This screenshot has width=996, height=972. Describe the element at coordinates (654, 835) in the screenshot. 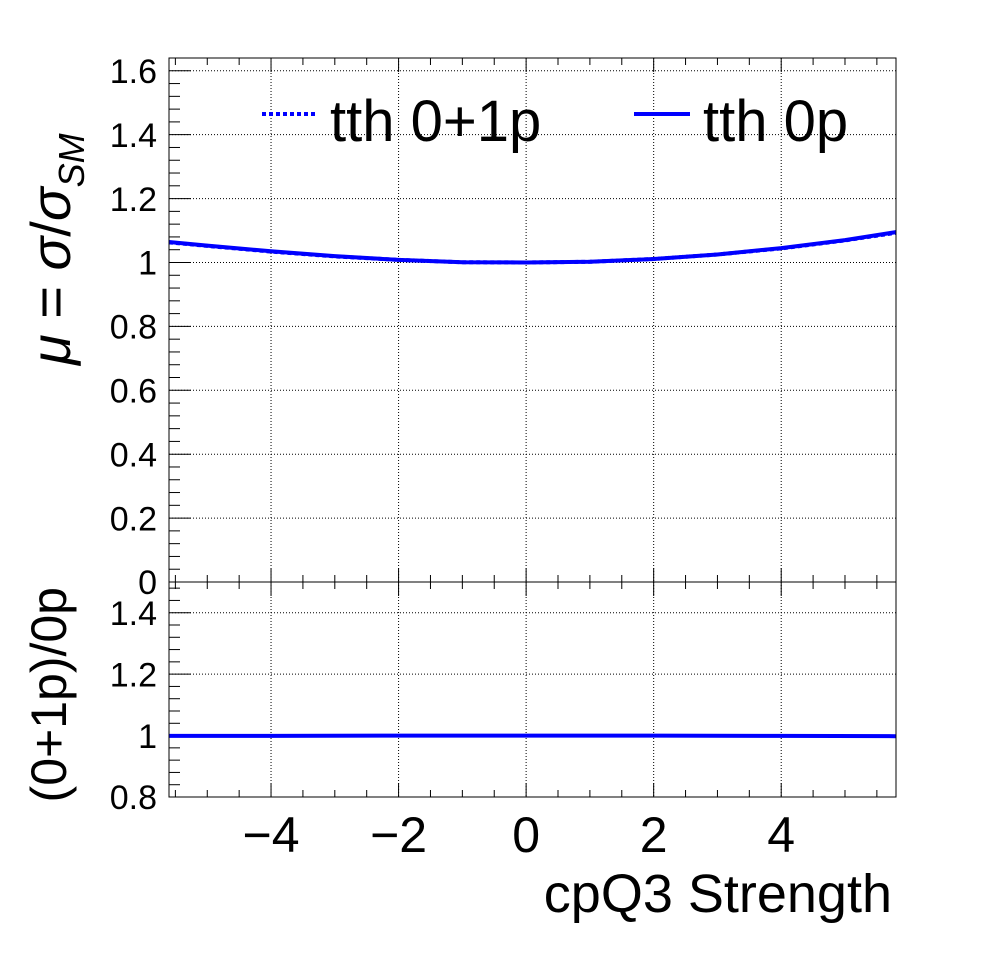

I see `xtick-label: 2` at that location.